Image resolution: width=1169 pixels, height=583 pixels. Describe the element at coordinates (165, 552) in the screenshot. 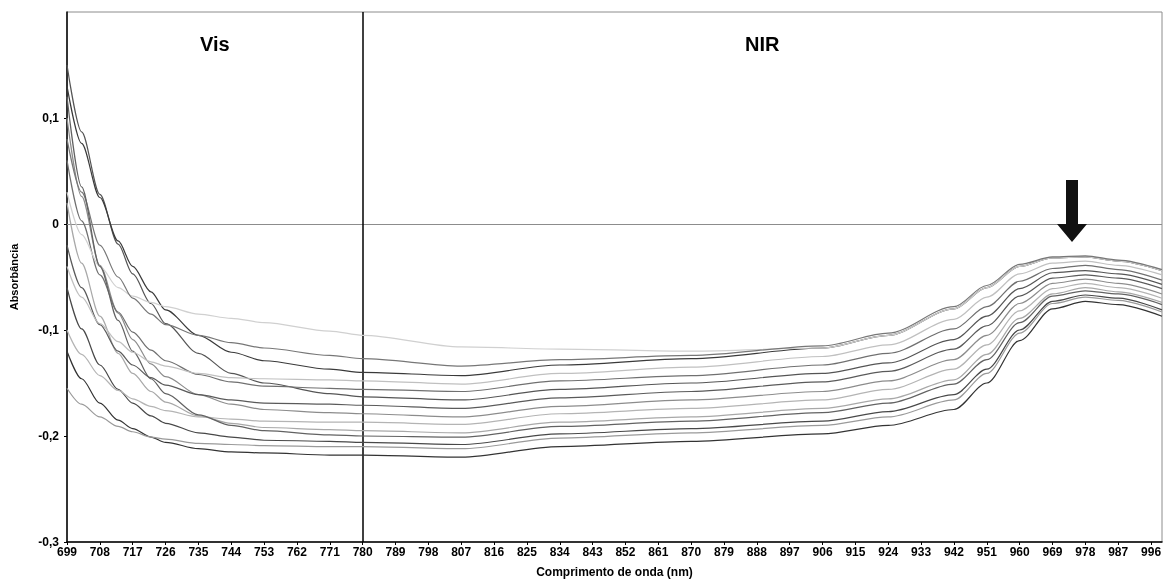

I see `x-tick-label: 726` at that location.